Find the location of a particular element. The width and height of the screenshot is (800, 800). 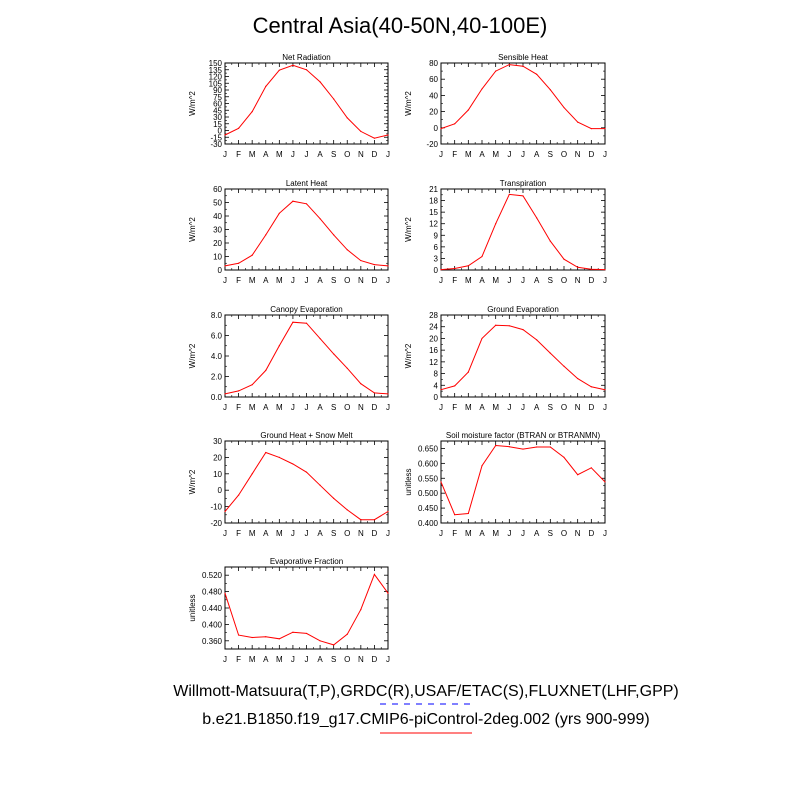

y-tick-label: 0.440 is located at coordinates (212, 608).